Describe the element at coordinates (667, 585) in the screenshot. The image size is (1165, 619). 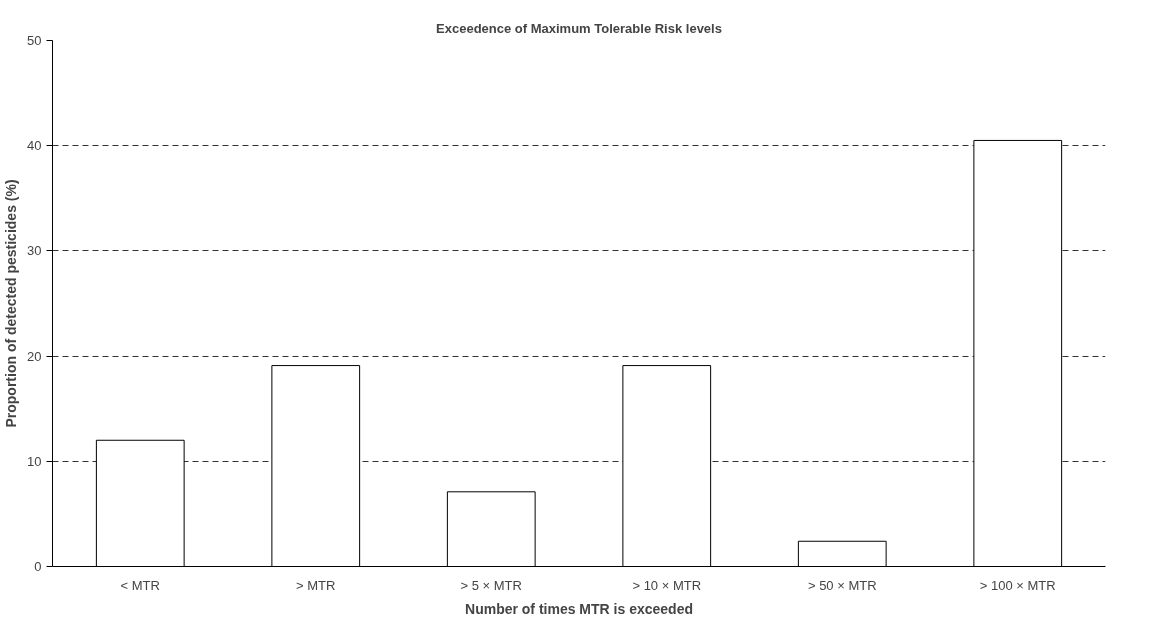
I see `x-tick-label: > 10 × MTR` at that location.